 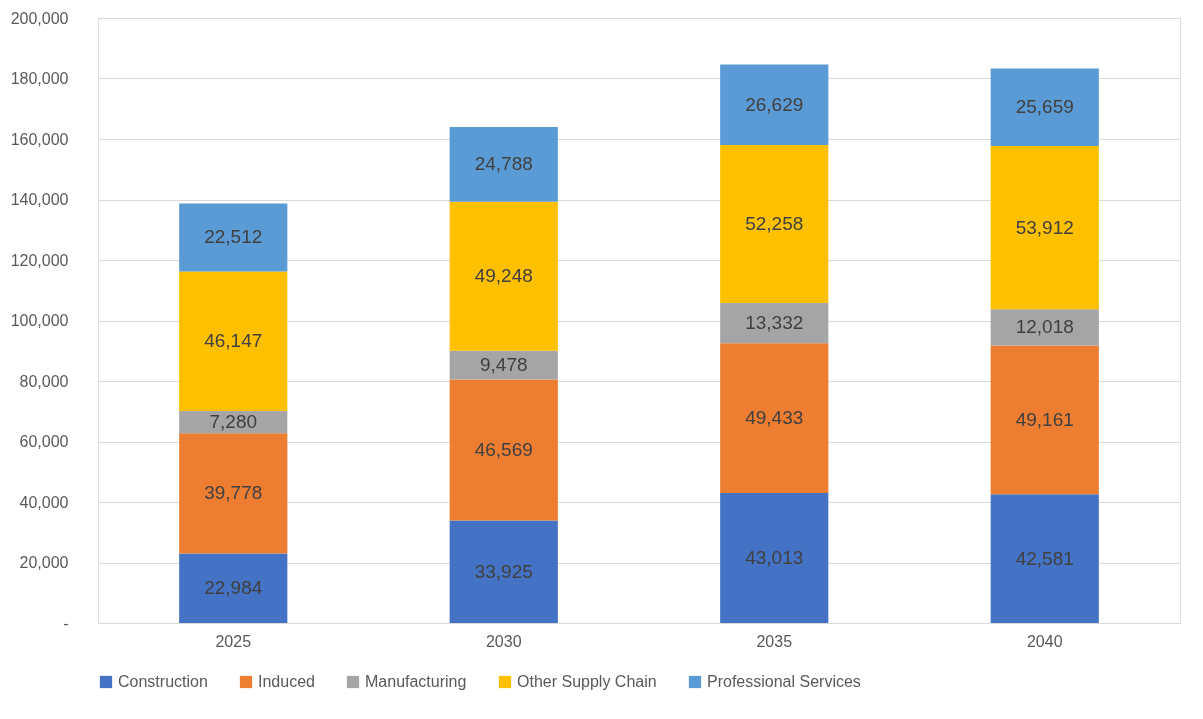 What do you see at coordinates (44, 502) in the screenshot?
I see `y-tick-label: 40,000` at bounding box center [44, 502].